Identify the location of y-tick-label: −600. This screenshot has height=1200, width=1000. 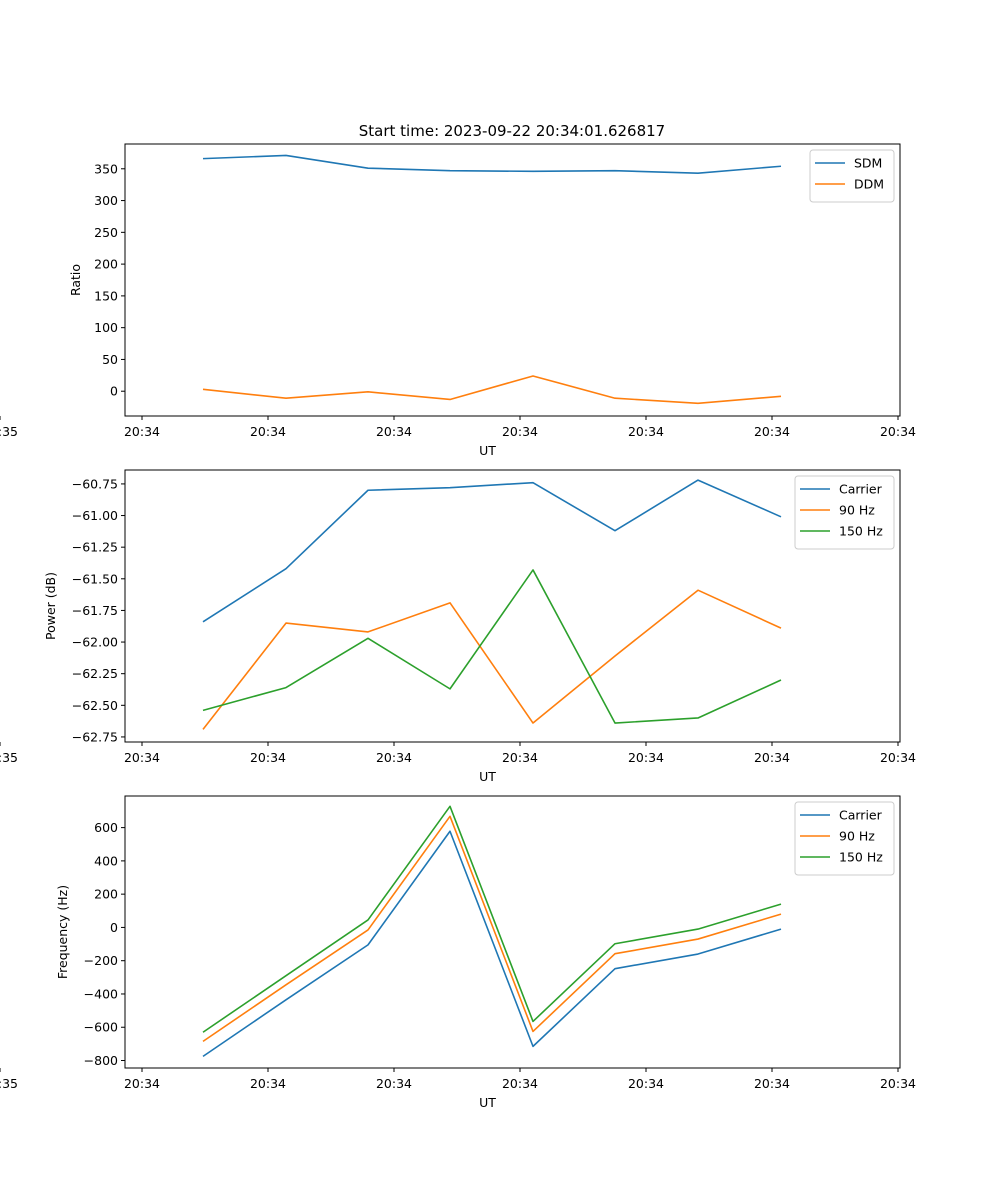
(101, 1027).